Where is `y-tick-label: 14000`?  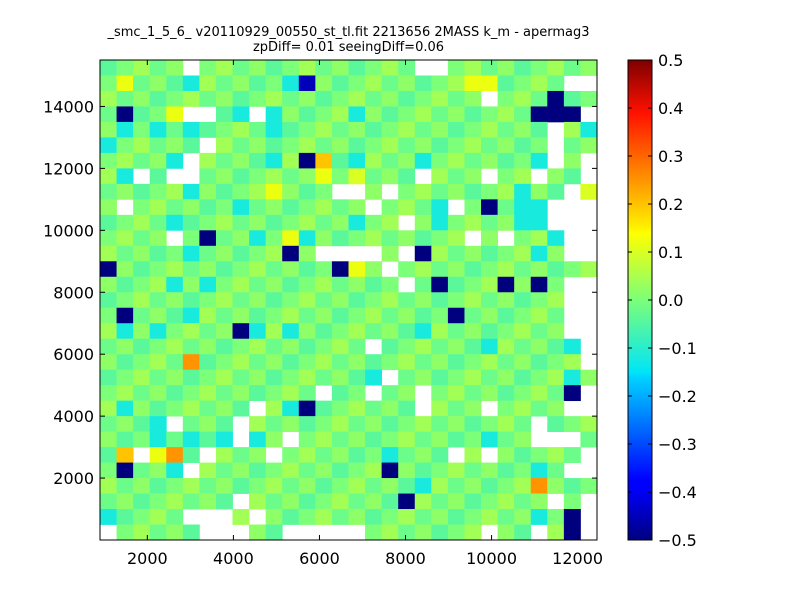 y-tick-label: 14000 is located at coordinates (68, 106).